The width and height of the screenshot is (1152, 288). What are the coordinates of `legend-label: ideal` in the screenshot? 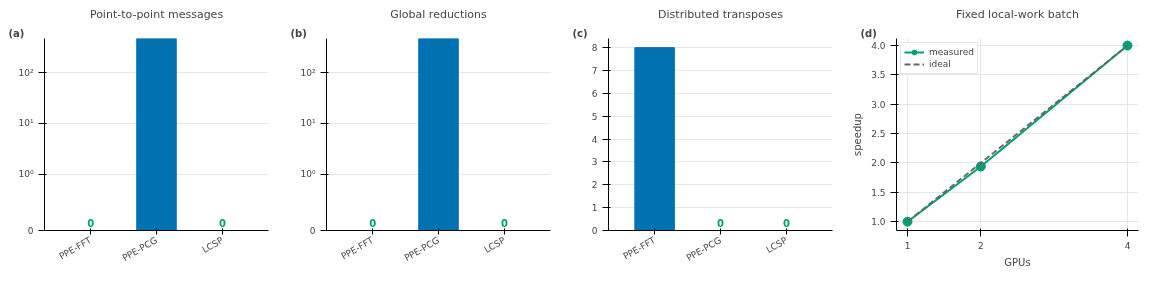 It's located at (940, 64).